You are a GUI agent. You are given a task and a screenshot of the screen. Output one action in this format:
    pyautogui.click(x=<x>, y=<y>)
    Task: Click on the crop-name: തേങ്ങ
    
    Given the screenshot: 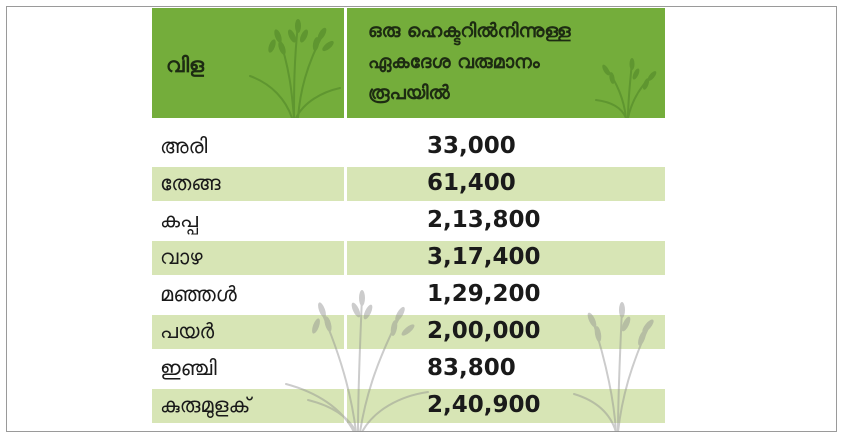 What is the action you would take?
    pyautogui.click(x=190, y=183)
    